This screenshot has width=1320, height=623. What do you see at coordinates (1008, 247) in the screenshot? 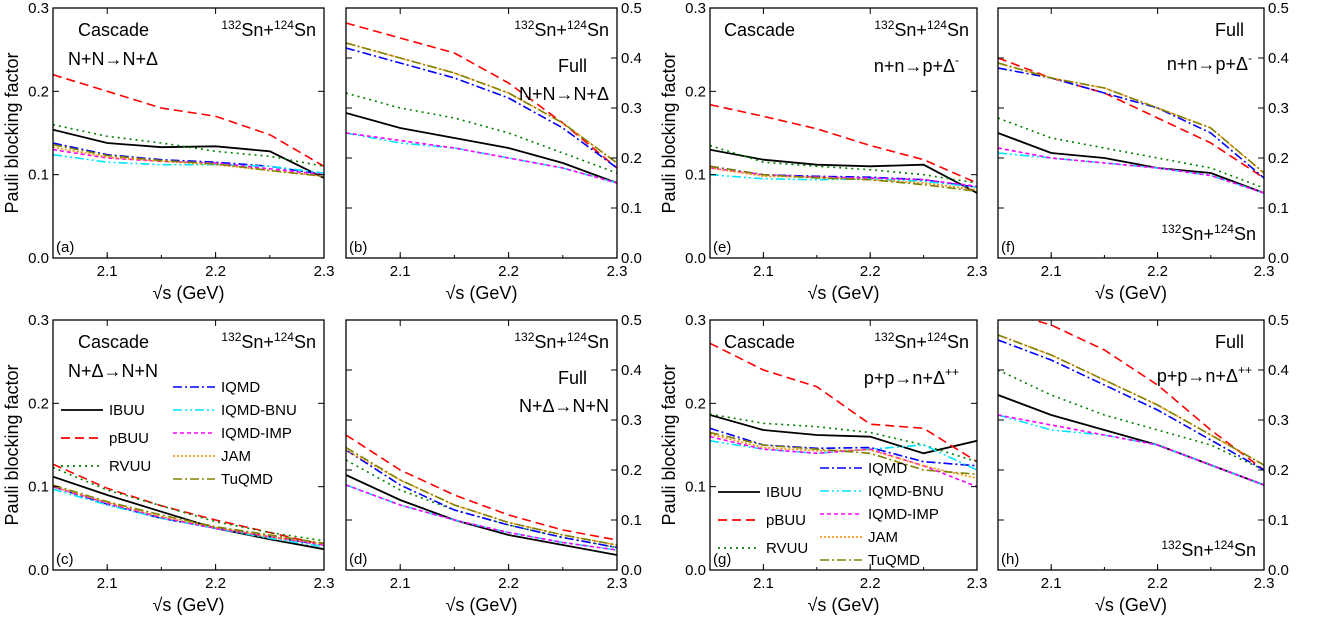
I see `panel-label: (f)` at bounding box center [1008, 247].